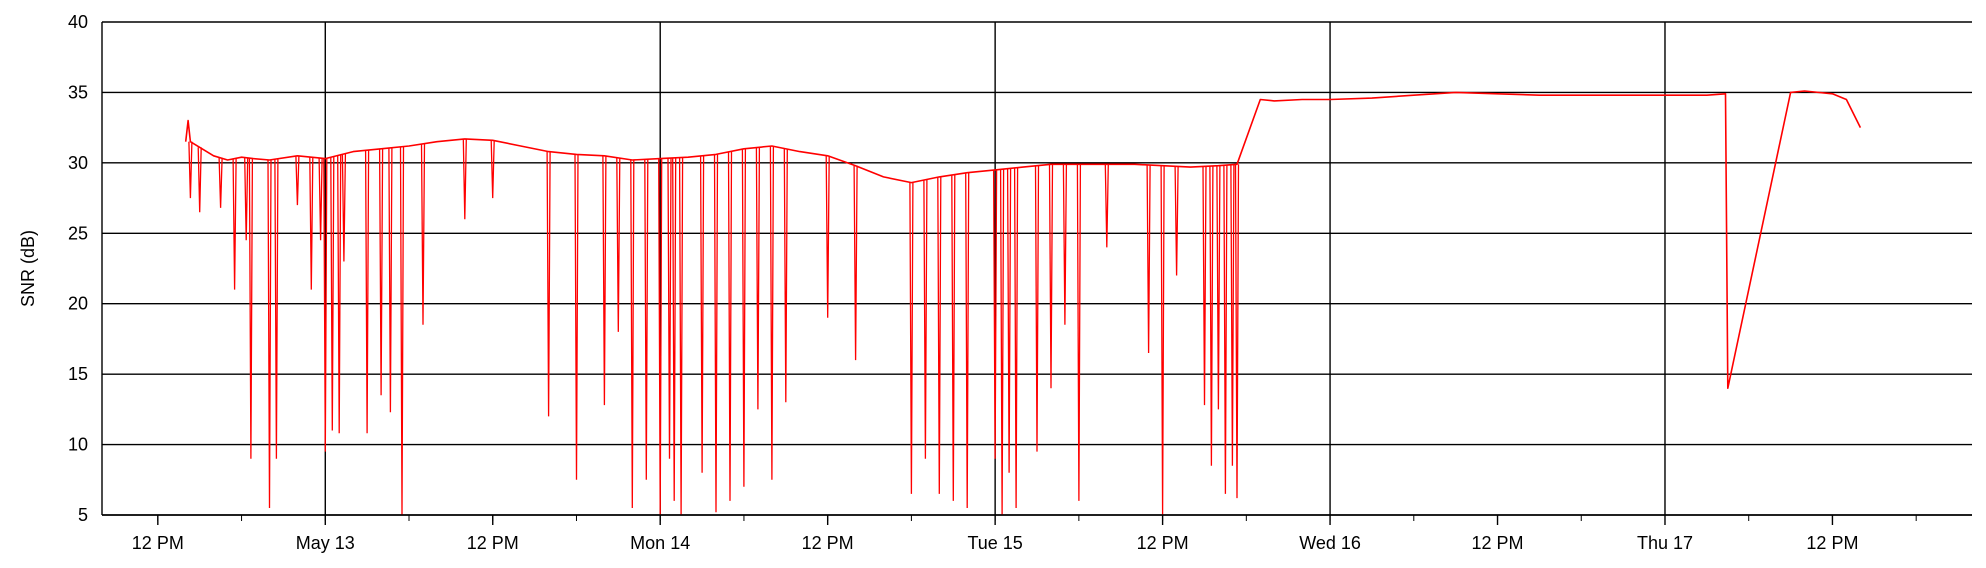  Describe the element at coordinates (78, 374) in the screenshot. I see `y-tick-label: 15` at that location.